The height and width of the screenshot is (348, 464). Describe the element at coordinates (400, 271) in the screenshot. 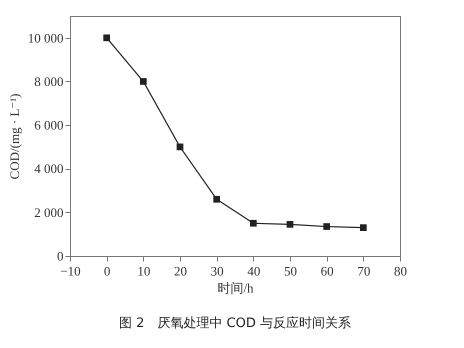

I see `x-tick-label: 80` at that location.